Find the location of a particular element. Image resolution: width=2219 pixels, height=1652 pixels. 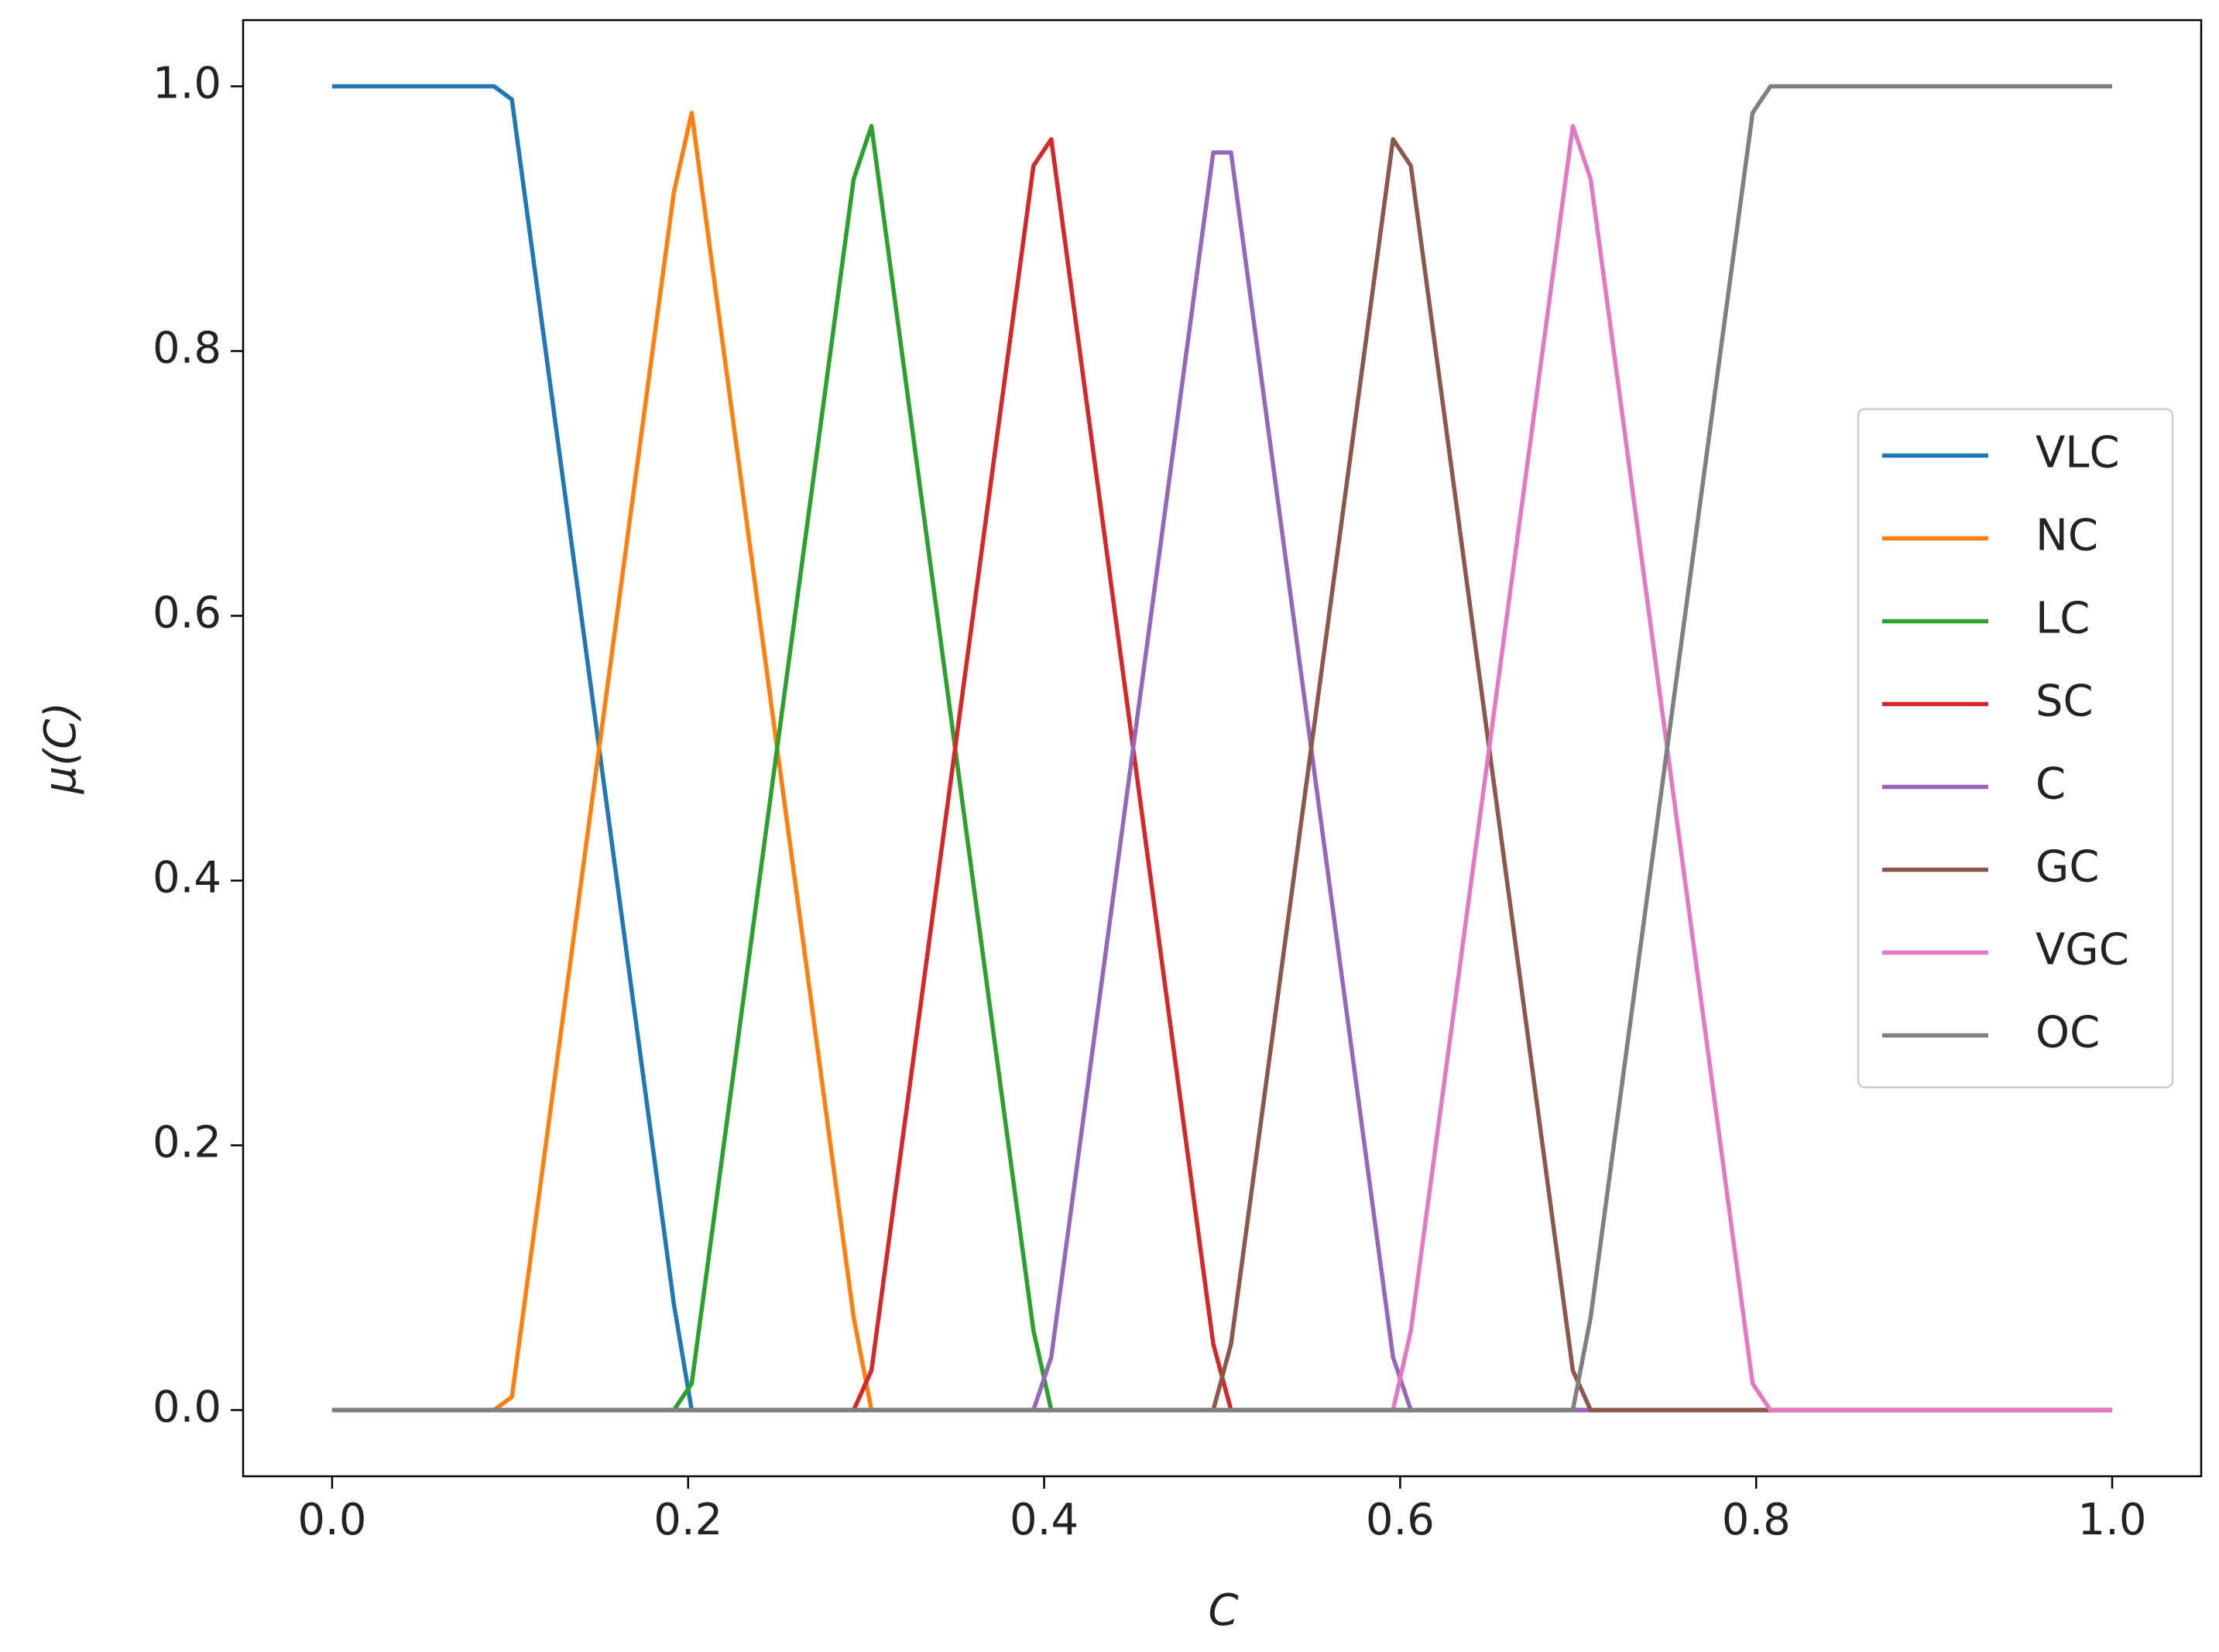

legend: VLC NC LC SC C GC VGC OC is located at coordinates (2016, 748).